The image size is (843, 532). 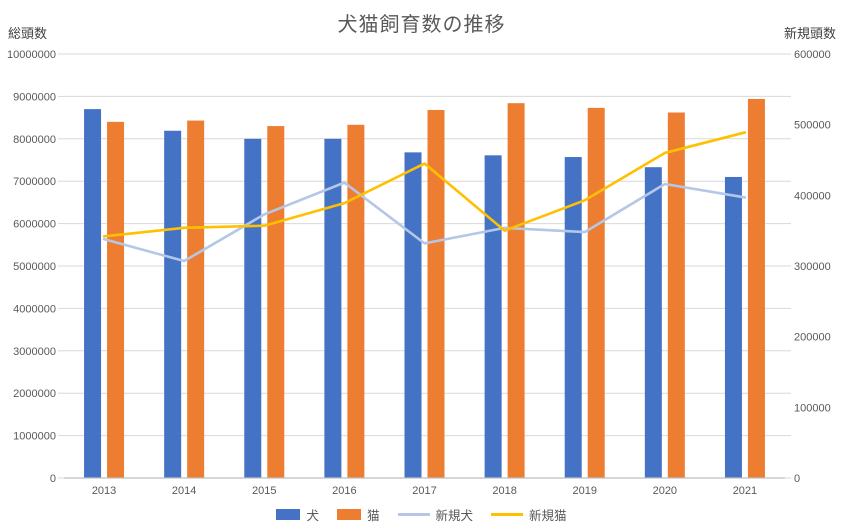 What do you see at coordinates (548, 516) in the screenshot?
I see `legend-label-new-cat: 新規猫` at bounding box center [548, 516].